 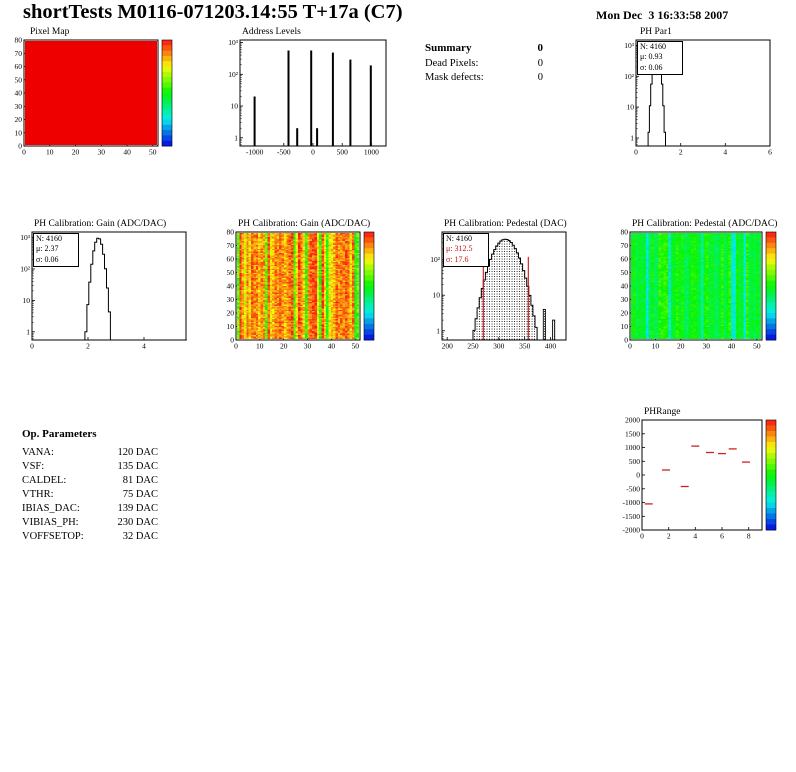 I want to click on svg-text: 500, so click(x=635, y=461).